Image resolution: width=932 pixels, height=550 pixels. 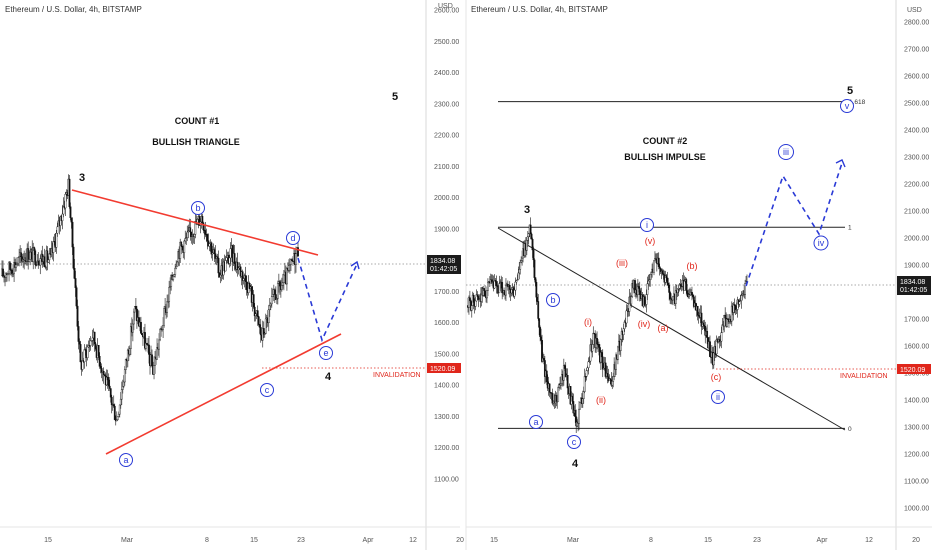 What do you see at coordinates (869, 540) in the screenshot?
I see `time-tick: 12` at bounding box center [869, 540].